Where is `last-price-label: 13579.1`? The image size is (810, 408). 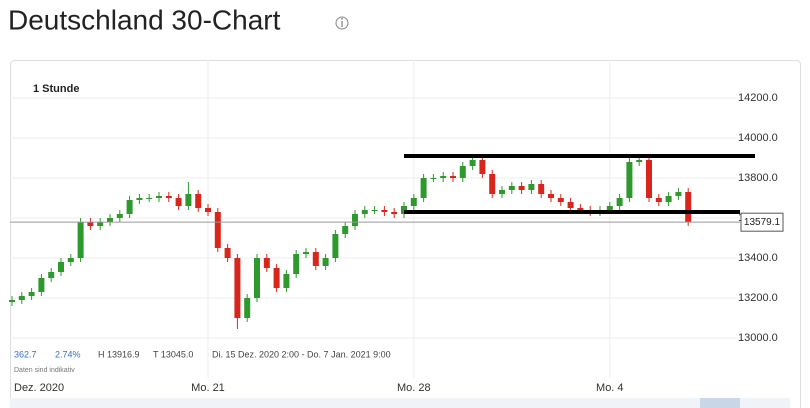
last-price-label: 13579.1 is located at coordinates (762, 222).